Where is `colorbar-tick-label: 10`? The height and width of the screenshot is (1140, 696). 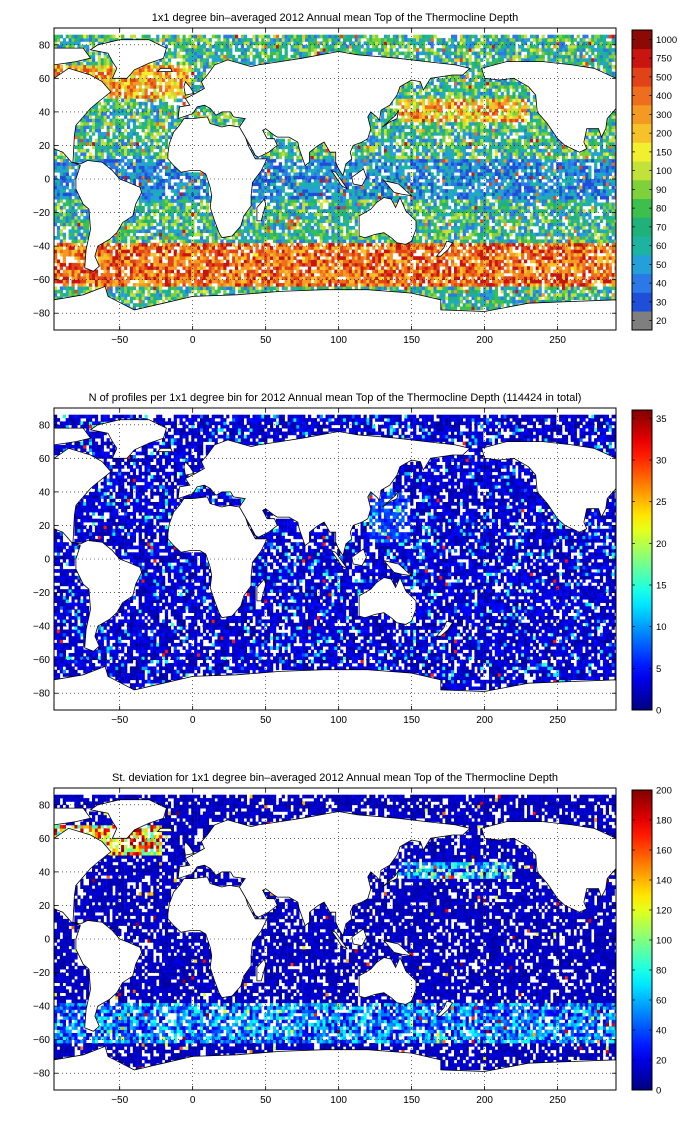
colorbar-tick-label: 10 is located at coordinates (661, 627).